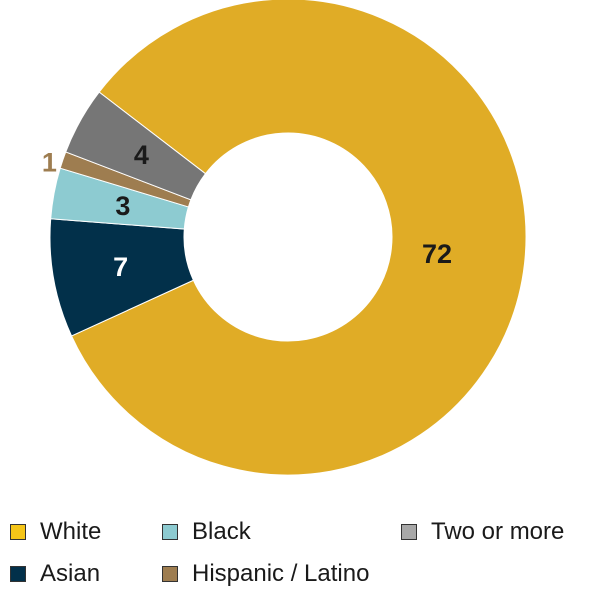 This screenshot has height=592, width=597. What do you see at coordinates (18, 574) in the screenshot?
I see `legend-swatch-asian` at bounding box center [18, 574].